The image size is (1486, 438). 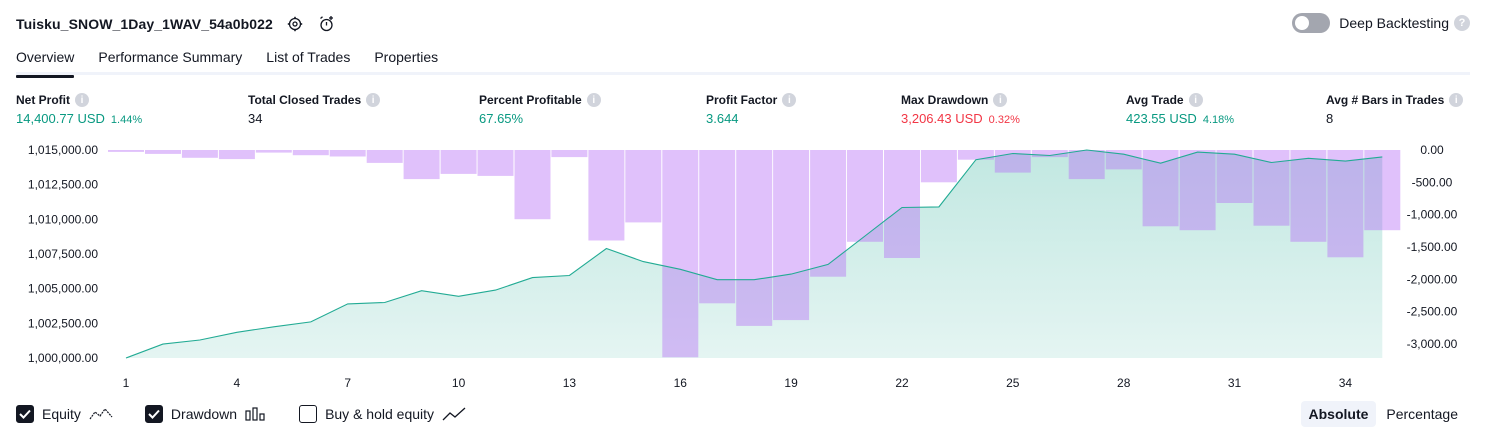 I want to click on drawdown-checkbox, so click(x=153, y=414).